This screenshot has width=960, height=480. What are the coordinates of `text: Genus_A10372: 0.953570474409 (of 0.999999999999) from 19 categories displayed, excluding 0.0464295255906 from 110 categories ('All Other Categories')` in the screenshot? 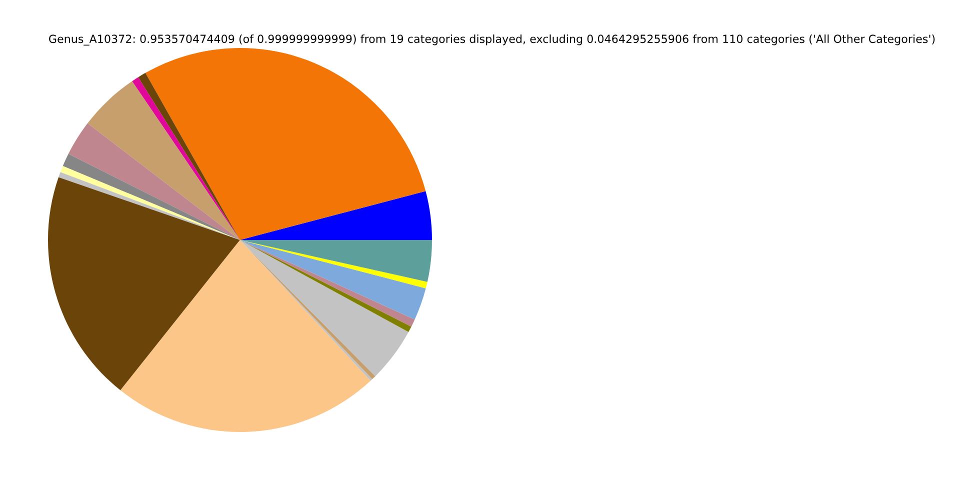 It's located at (492, 40).